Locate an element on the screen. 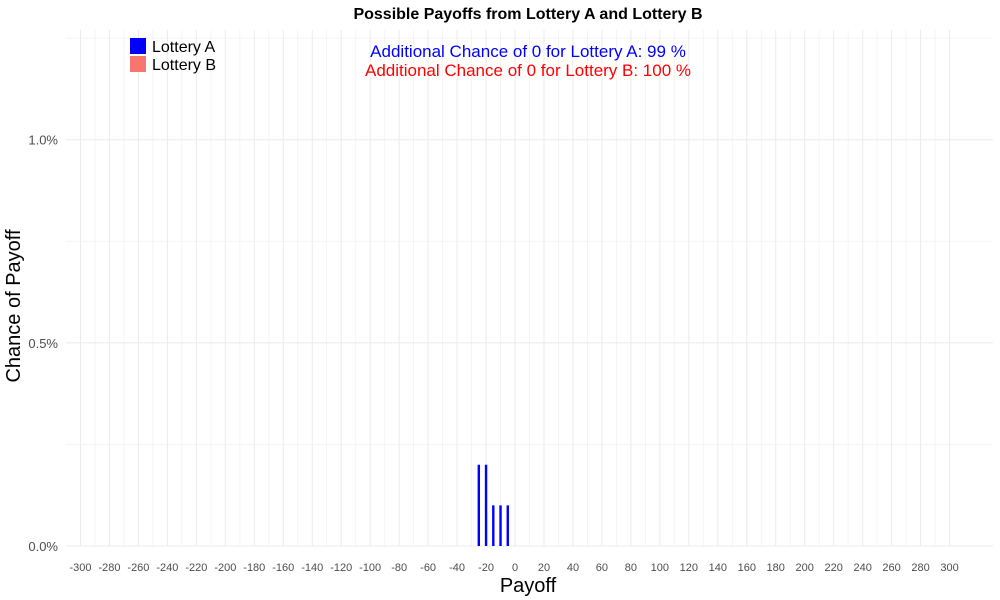 The height and width of the screenshot is (600, 1000). legend-swatch-lottery-a is located at coordinates (138, 46).